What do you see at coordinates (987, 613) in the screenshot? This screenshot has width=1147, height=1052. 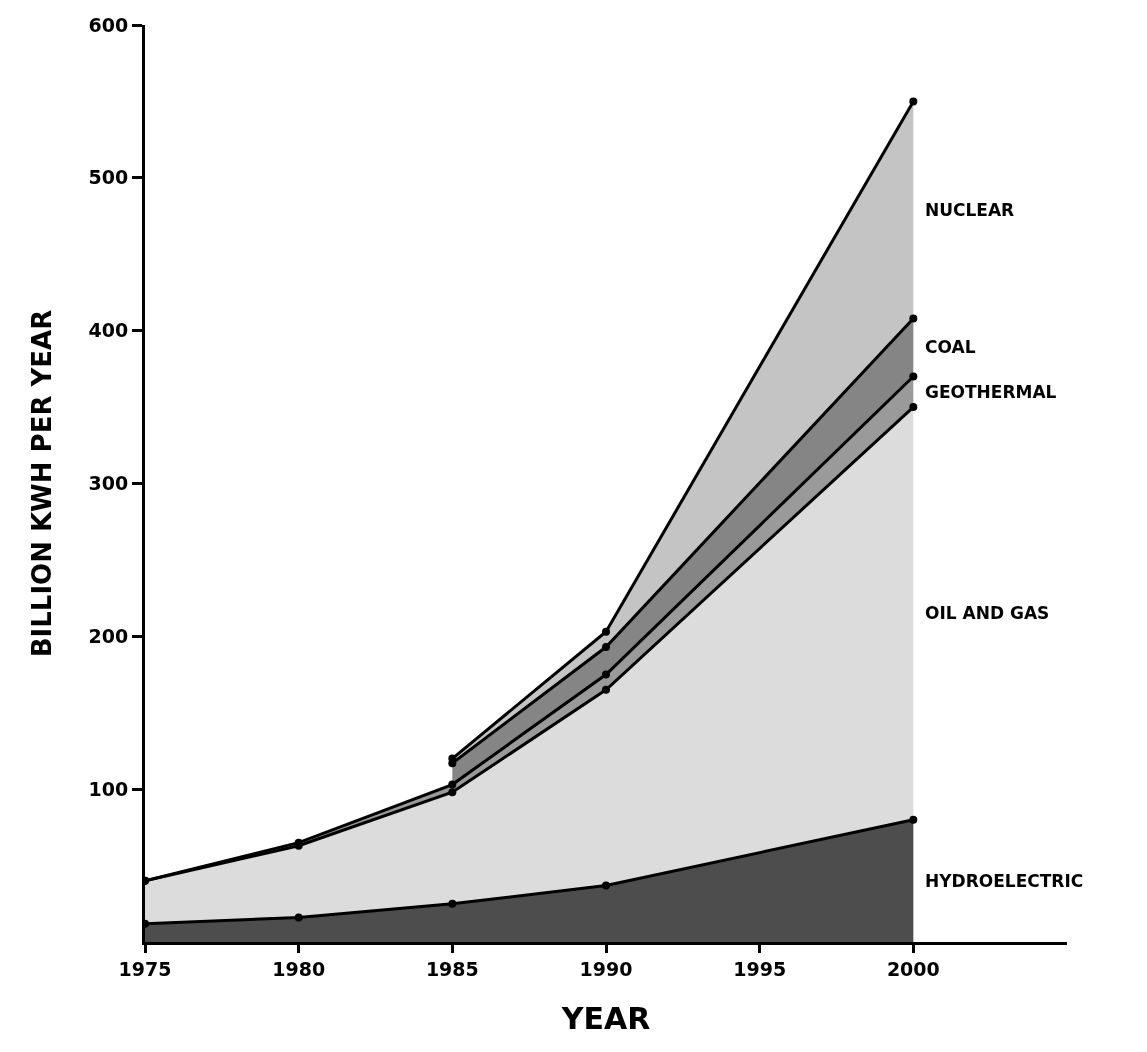 I see `series-label: OIL AND GAS` at bounding box center [987, 613].